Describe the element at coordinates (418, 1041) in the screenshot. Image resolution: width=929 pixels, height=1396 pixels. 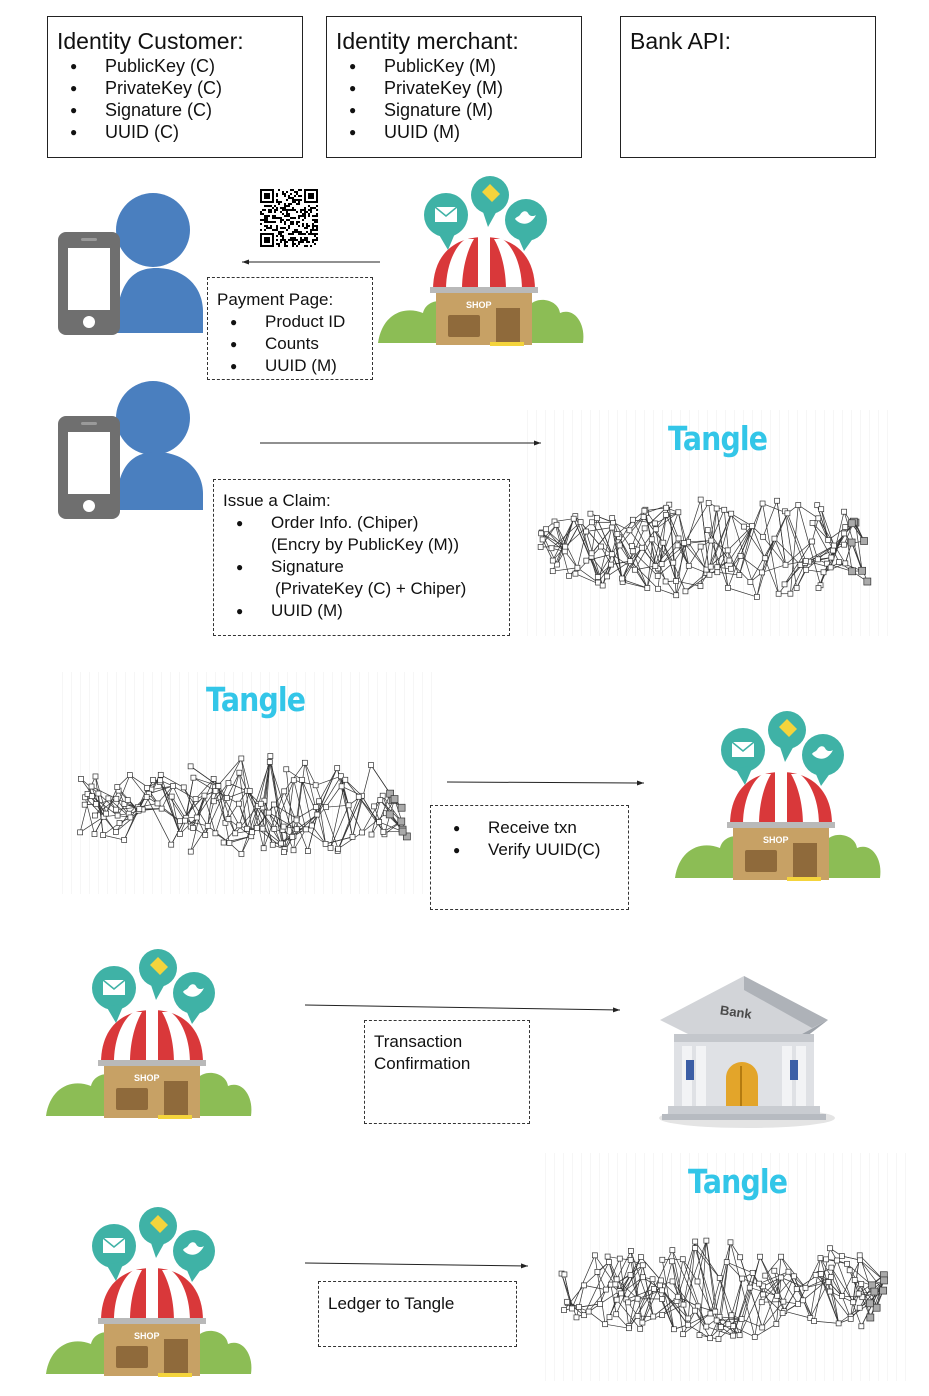
I see `transaction-line: Transaction` at that location.